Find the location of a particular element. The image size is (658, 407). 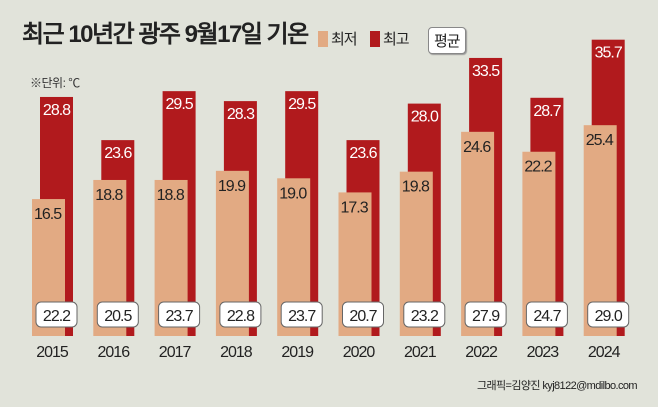

tick-label-2020: 2020 is located at coordinates (359, 352).